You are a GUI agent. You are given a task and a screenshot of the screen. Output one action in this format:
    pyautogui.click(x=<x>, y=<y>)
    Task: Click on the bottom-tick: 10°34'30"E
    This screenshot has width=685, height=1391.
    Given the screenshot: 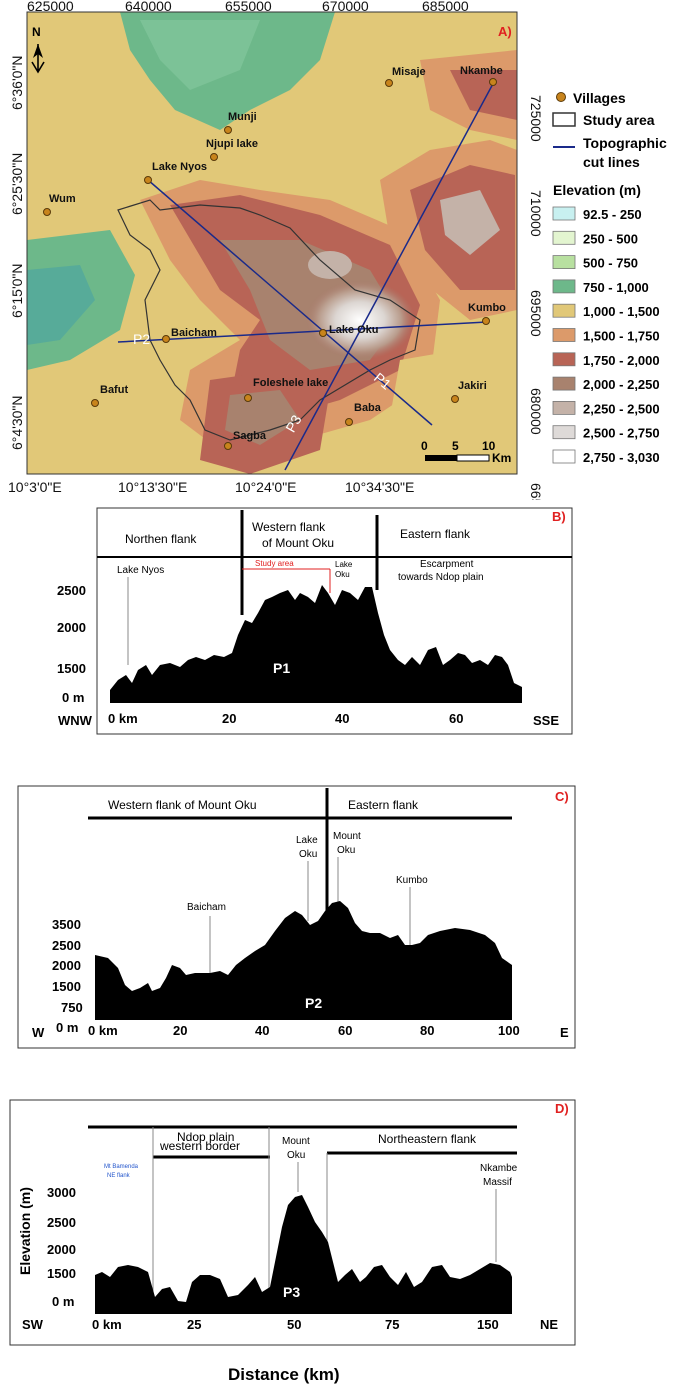 What is the action you would take?
    pyautogui.click(x=379, y=487)
    